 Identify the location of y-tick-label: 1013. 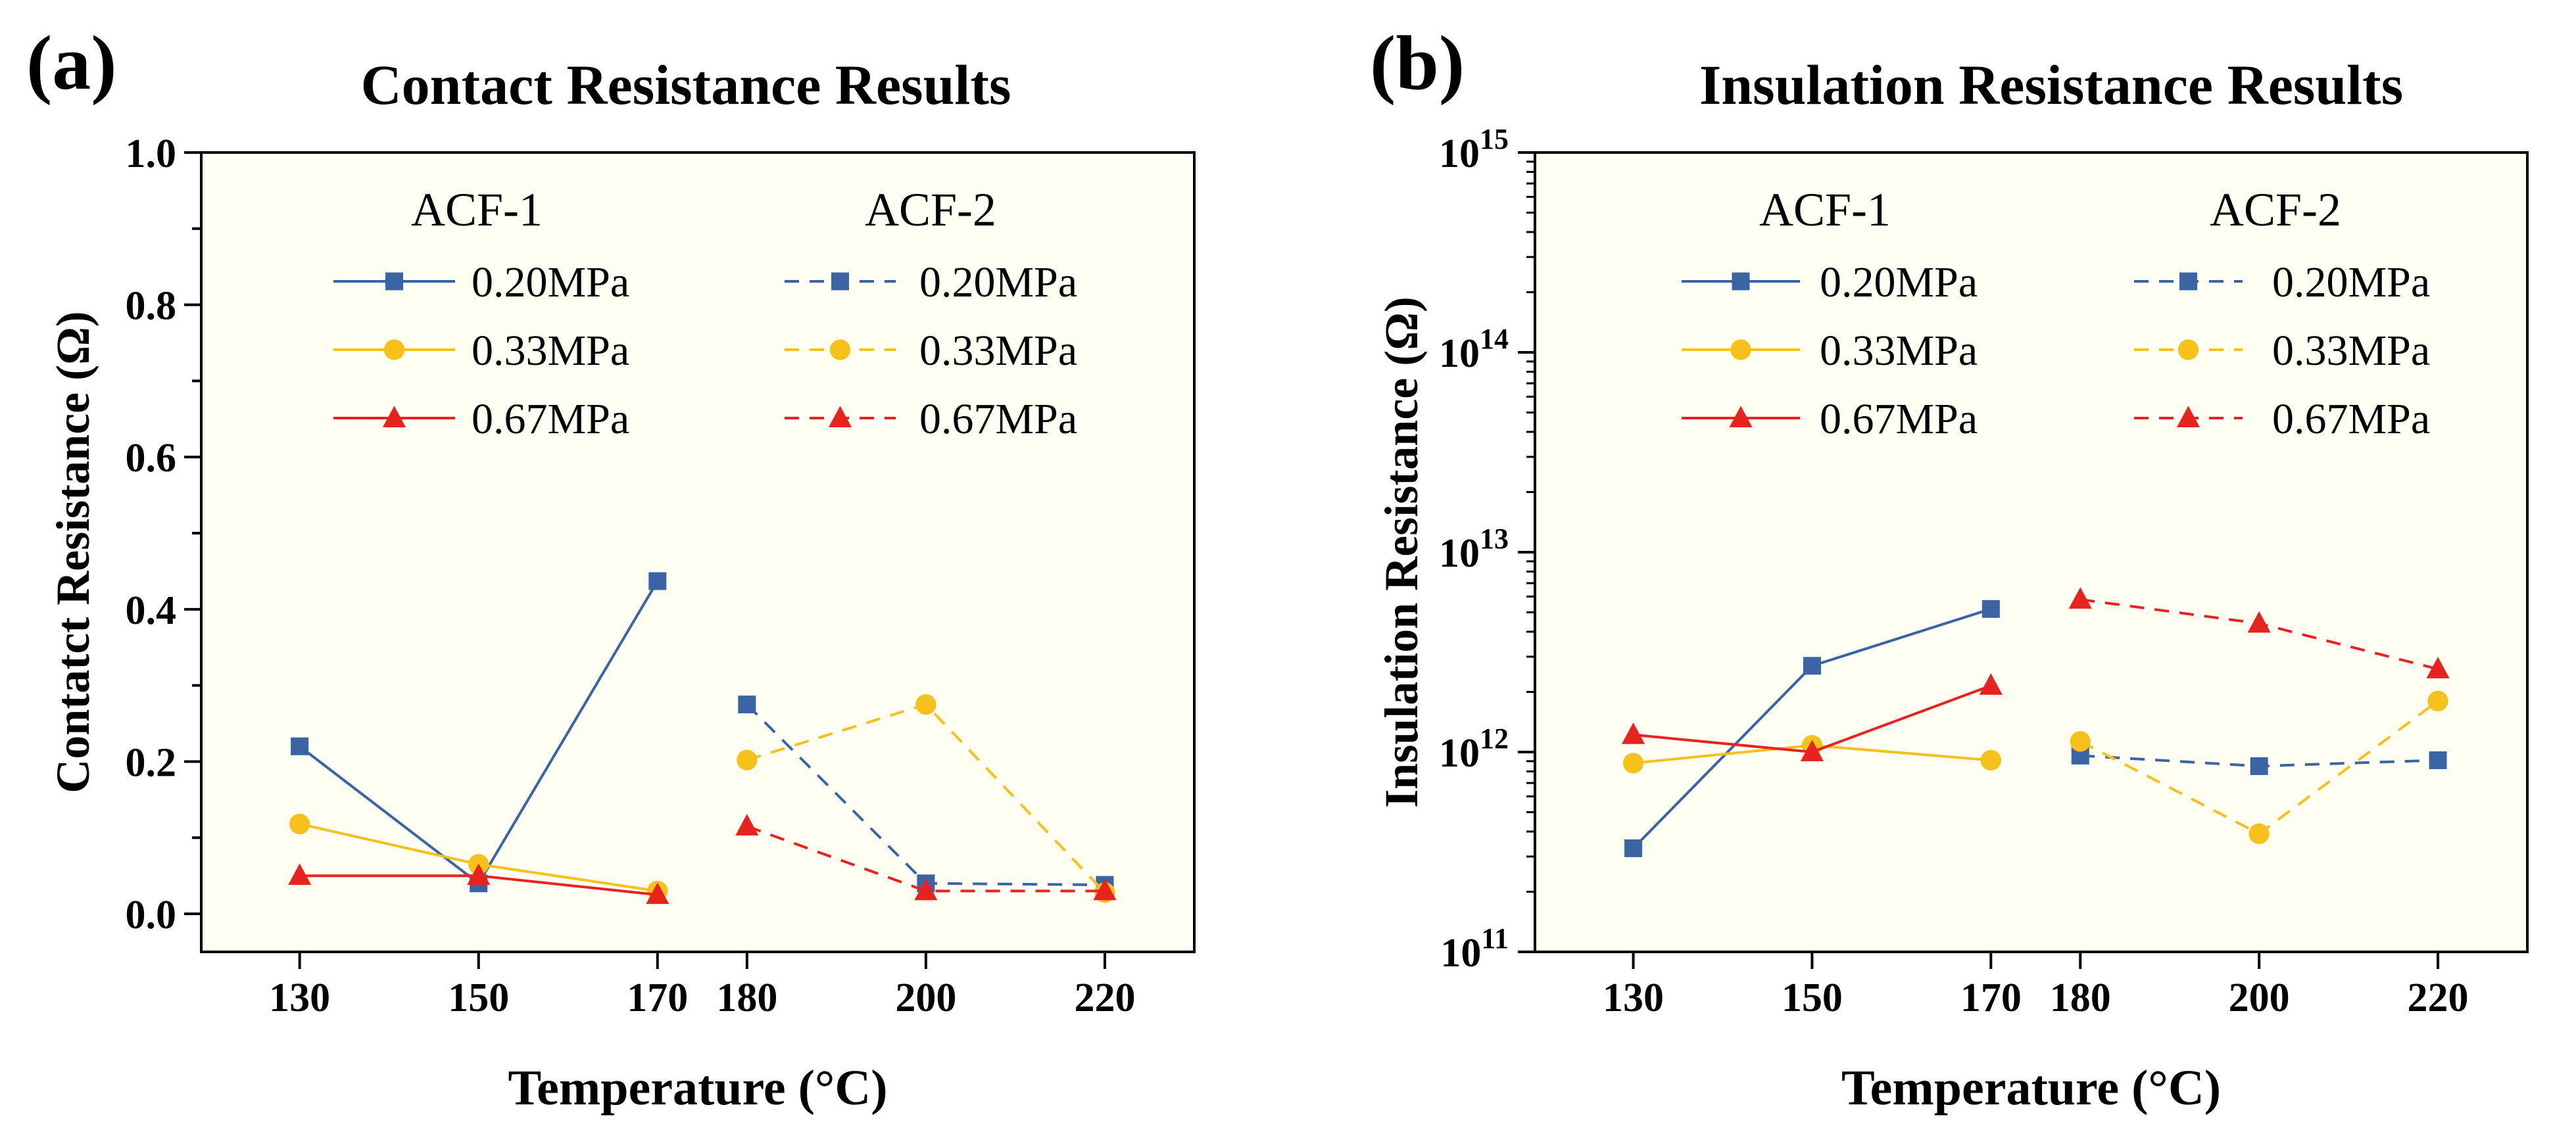
(1474, 549).